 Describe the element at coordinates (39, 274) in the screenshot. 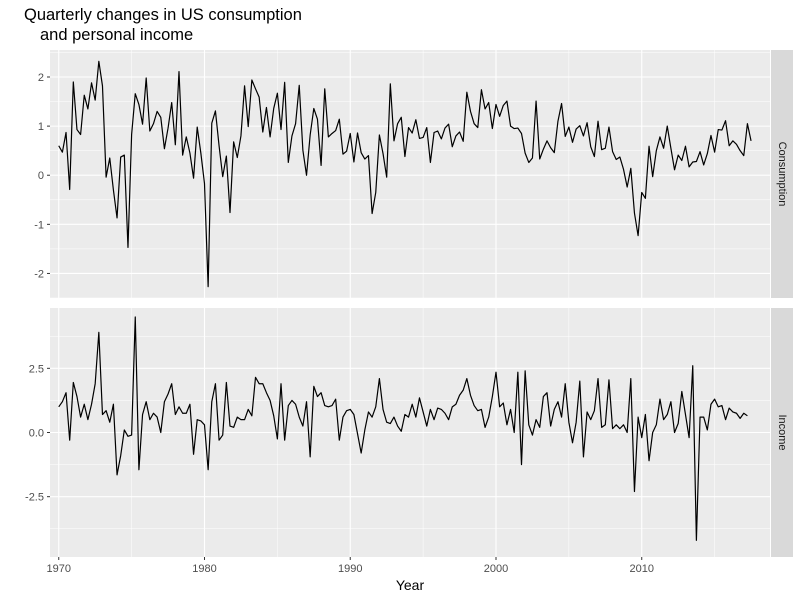

I see `y-tick-label: -2` at that location.